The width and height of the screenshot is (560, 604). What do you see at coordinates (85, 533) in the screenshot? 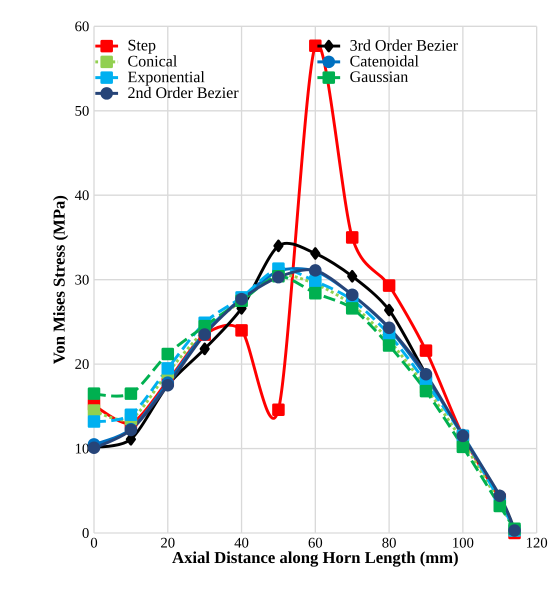
I see `y-tick-label: 0` at bounding box center [85, 533].